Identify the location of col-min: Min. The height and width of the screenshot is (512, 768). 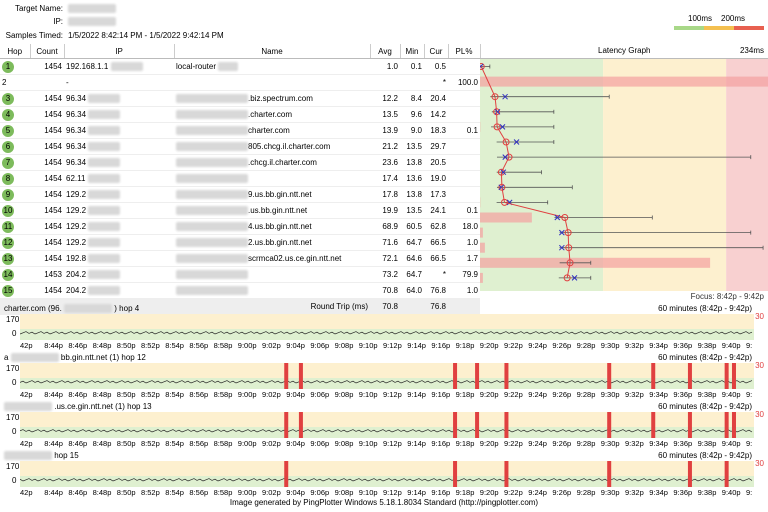
(412, 51).